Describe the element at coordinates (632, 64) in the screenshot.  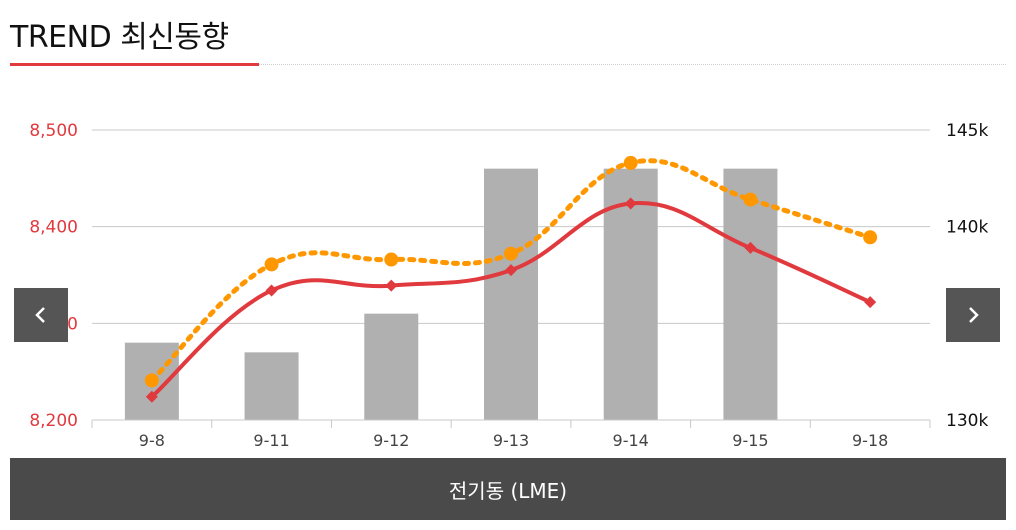
I see `title-underline-divider` at that location.